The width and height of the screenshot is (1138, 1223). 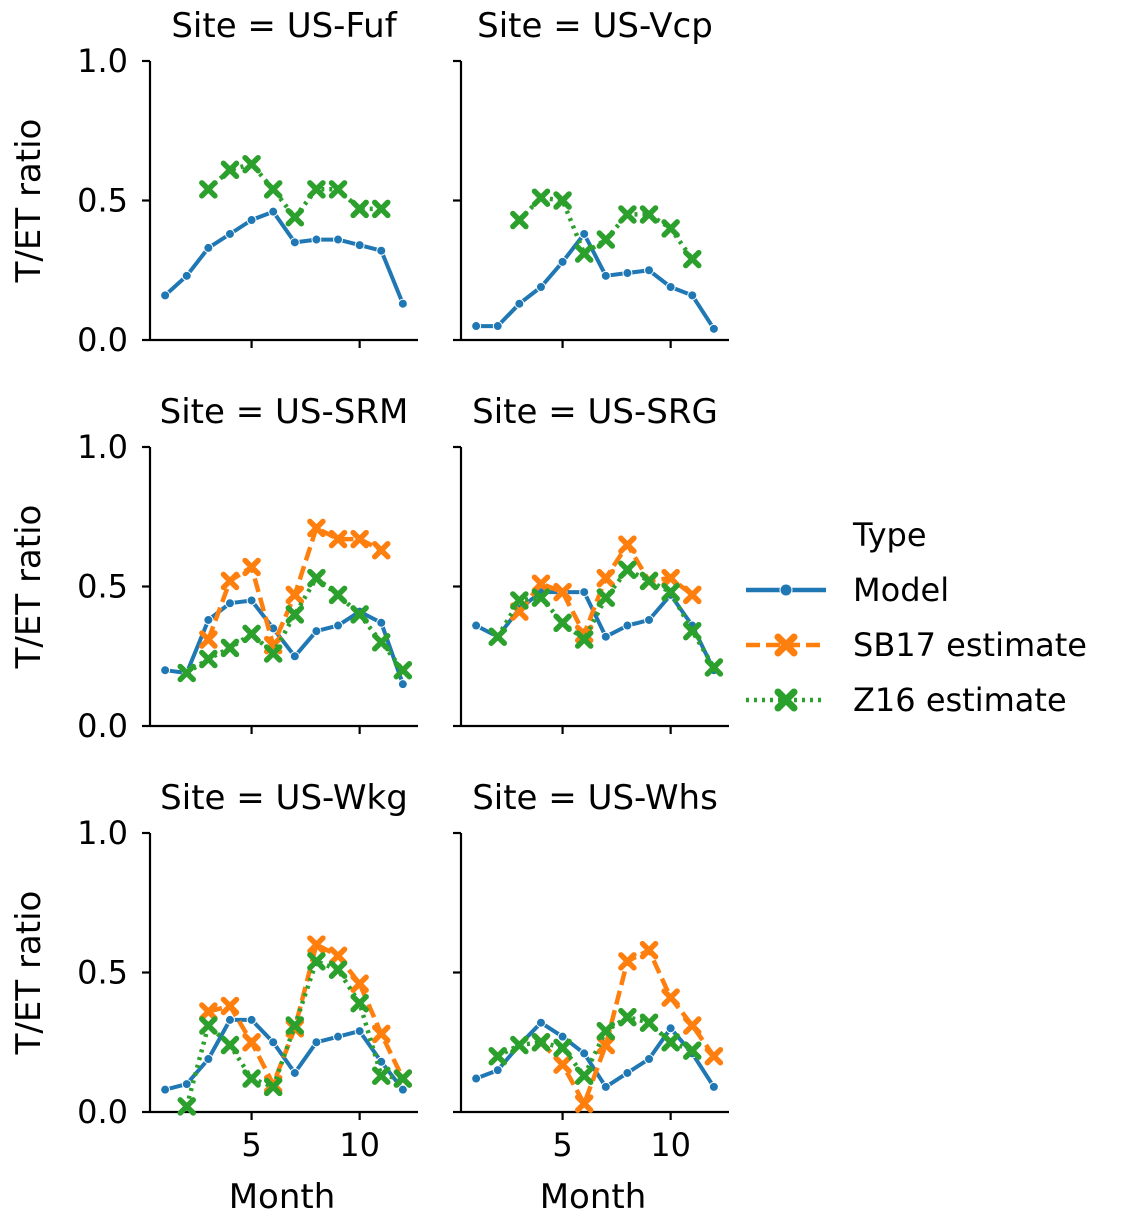 What do you see at coordinates (901, 590) in the screenshot?
I see `legend-label: Model` at bounding box center [901, 590].